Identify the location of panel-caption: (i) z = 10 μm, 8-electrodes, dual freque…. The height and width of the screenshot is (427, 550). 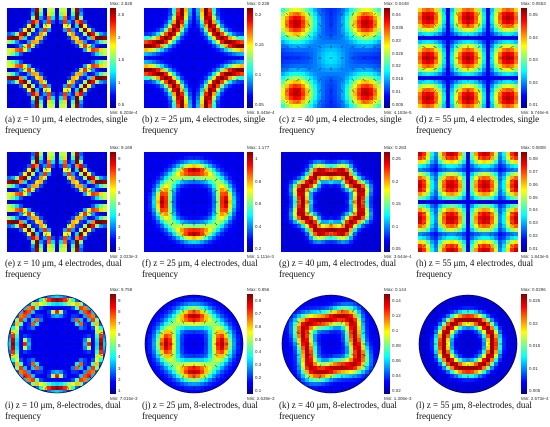
(71, 411).